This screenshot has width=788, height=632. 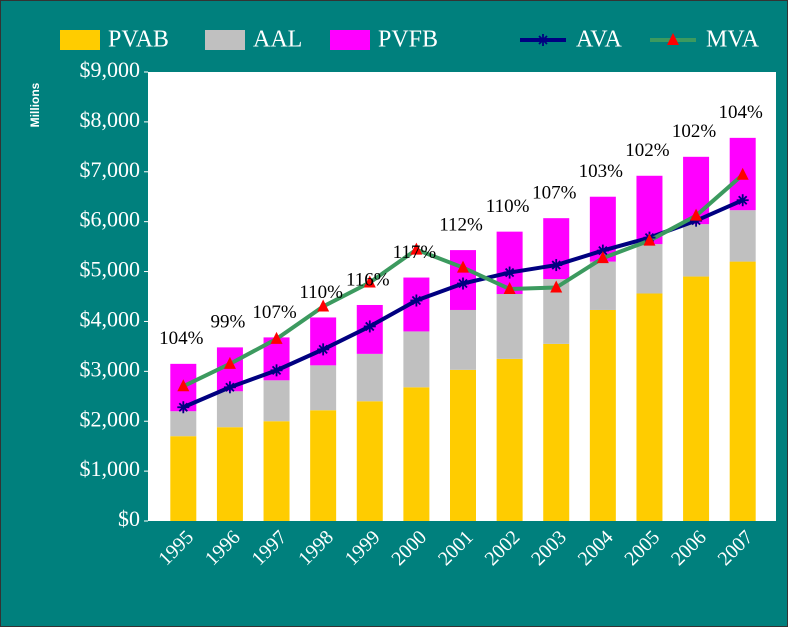 What do you see at coordinates (601, 171) in the screenshot?
I see `ratio-label: 103%` at bounding box center [601, 171].